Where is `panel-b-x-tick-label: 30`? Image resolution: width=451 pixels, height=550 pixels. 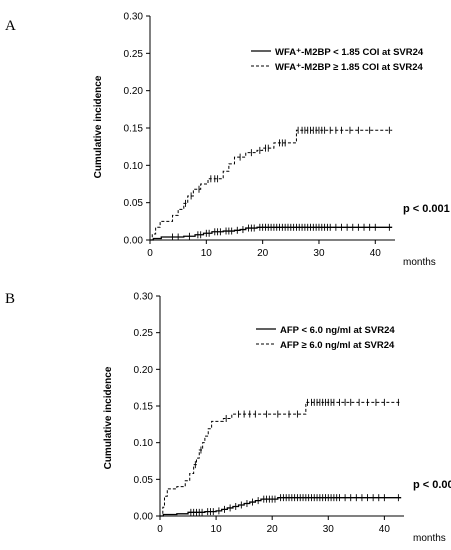 panel-b-x-tick-label: 30 is located at coordinates (329, 529).